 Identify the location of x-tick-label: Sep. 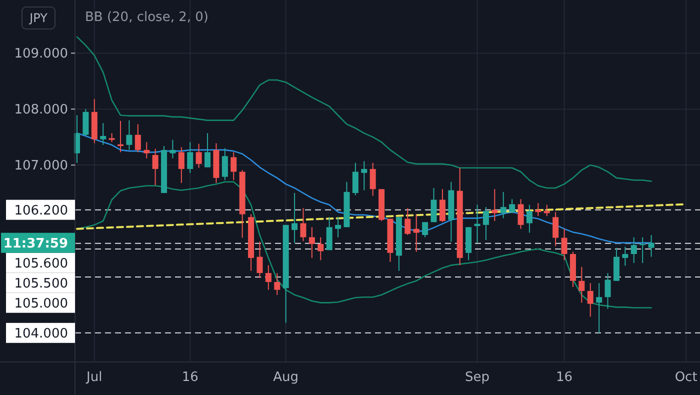
(477, 377).